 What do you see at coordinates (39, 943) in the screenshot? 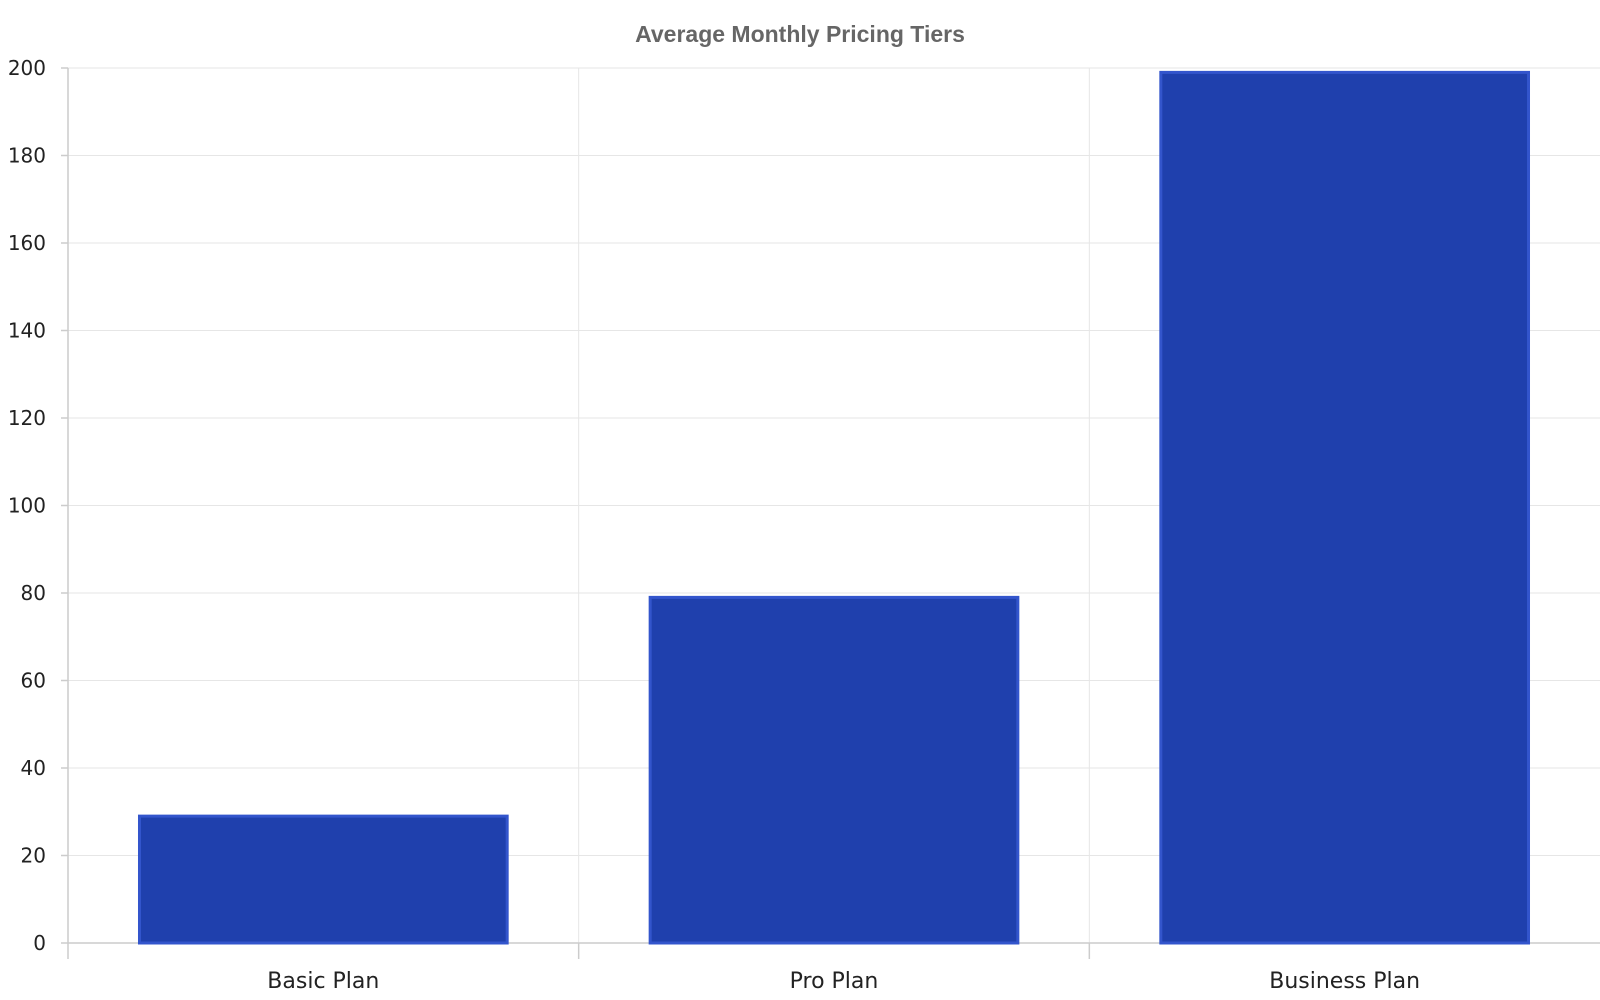
I see `y-tick-label: 0` at bounding box center [39, 943].